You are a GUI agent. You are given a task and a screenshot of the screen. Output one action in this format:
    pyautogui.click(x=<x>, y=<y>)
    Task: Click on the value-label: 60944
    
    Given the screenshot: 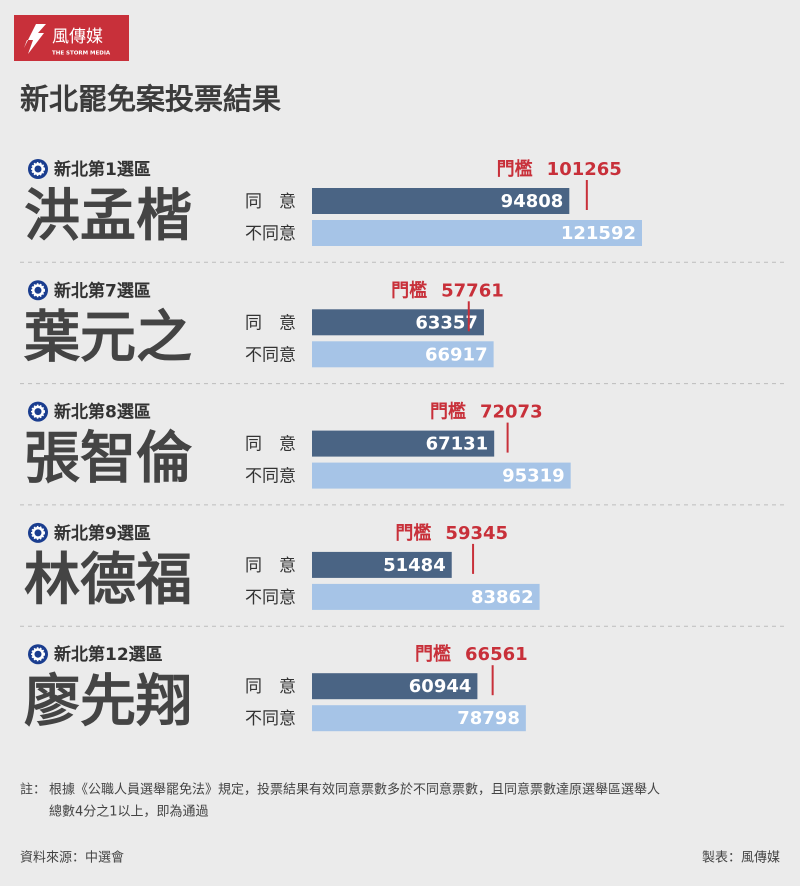 What is the action you would take?
    pyautogui.click(x=440, y=686)
    